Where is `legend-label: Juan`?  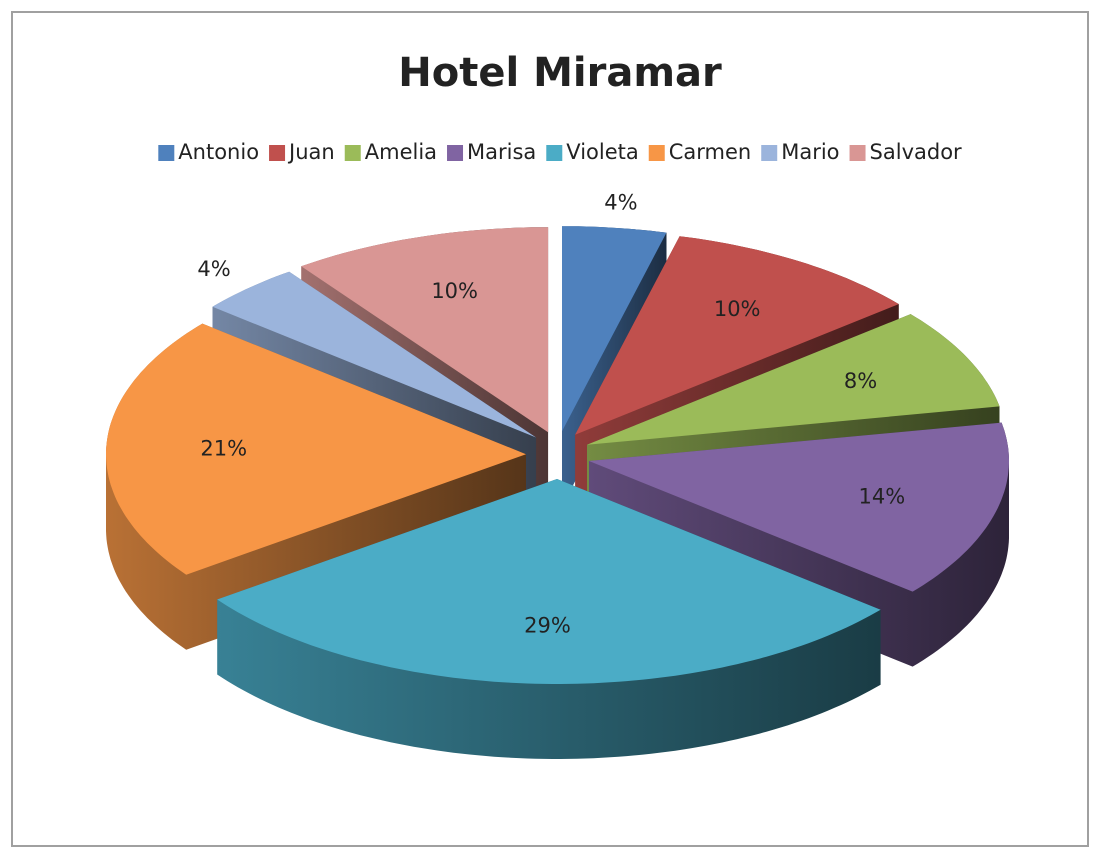
legend-label: Juan is located at coordinates (311, 152).